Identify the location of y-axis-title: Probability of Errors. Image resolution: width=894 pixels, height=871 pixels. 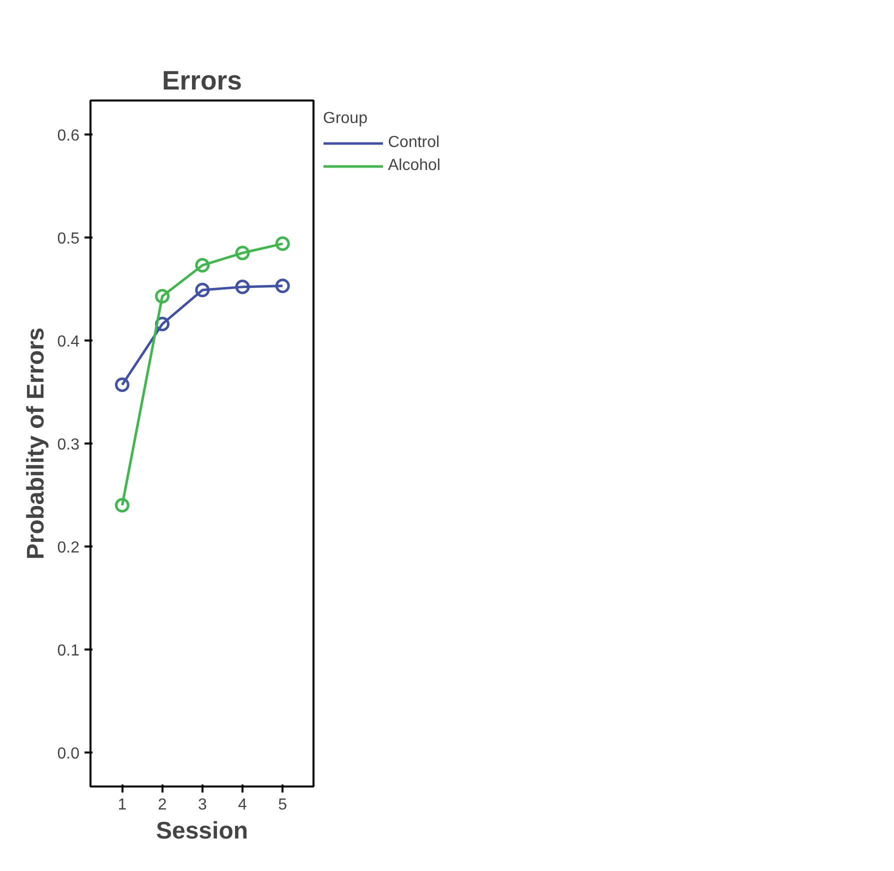
(36, 443).